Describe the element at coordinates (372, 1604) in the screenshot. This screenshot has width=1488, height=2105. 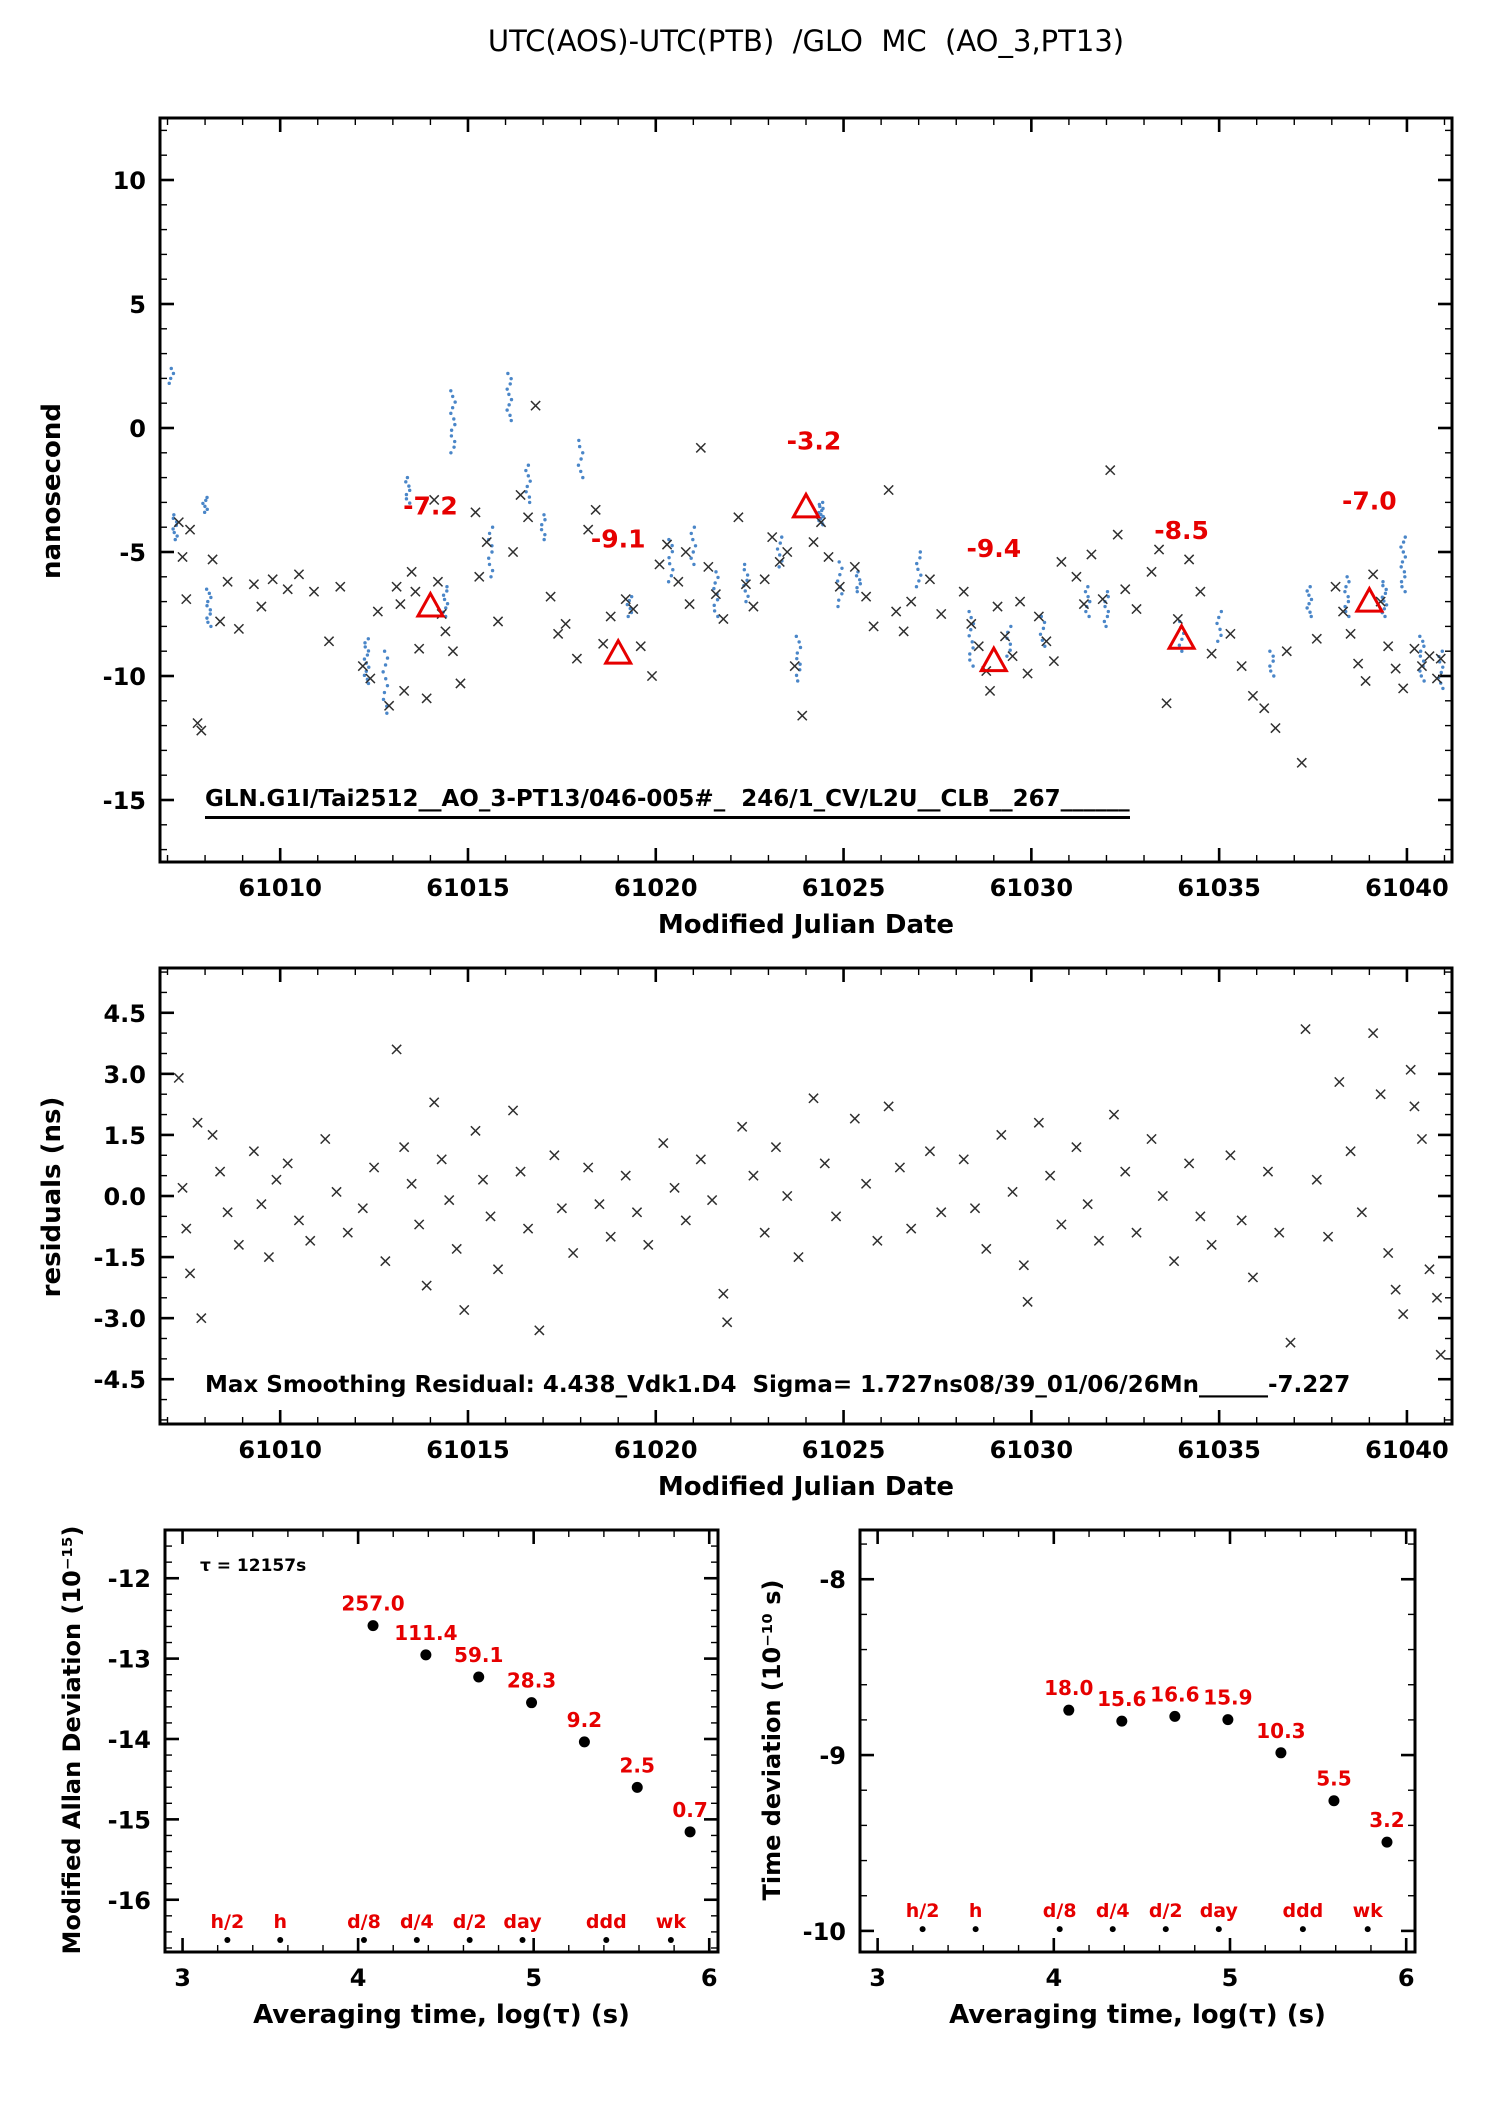
I see `deviation-value-label: 257.0` at that location.